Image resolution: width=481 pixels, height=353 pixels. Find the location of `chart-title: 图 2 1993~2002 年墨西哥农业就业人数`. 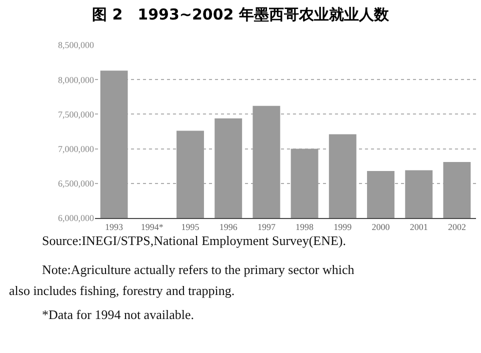

chart-title: 图 2 1993~2002 年墨西哥农业就业人数 is located at coordinates (241, 14).